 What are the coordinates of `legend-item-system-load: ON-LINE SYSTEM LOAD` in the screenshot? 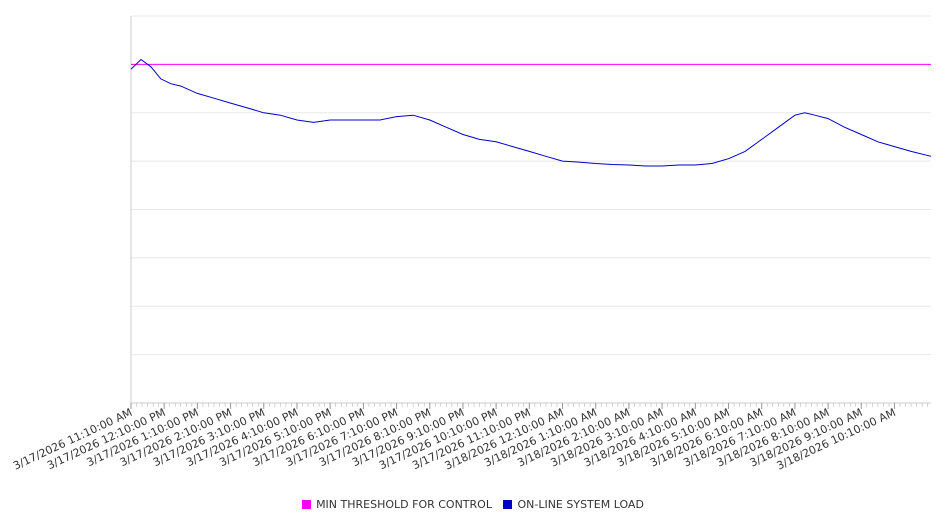 It's located at (573, 504).